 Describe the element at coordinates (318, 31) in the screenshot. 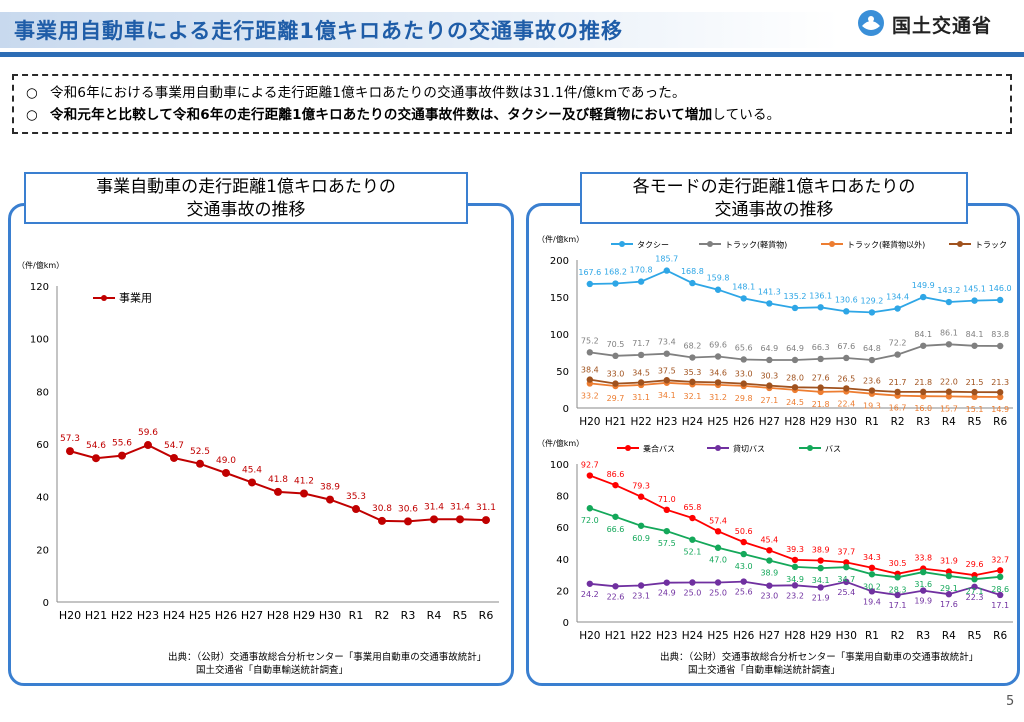

I see `page-title: 事業用自動車による走行距離1億キロあたりの交通事故の推移` at that location.